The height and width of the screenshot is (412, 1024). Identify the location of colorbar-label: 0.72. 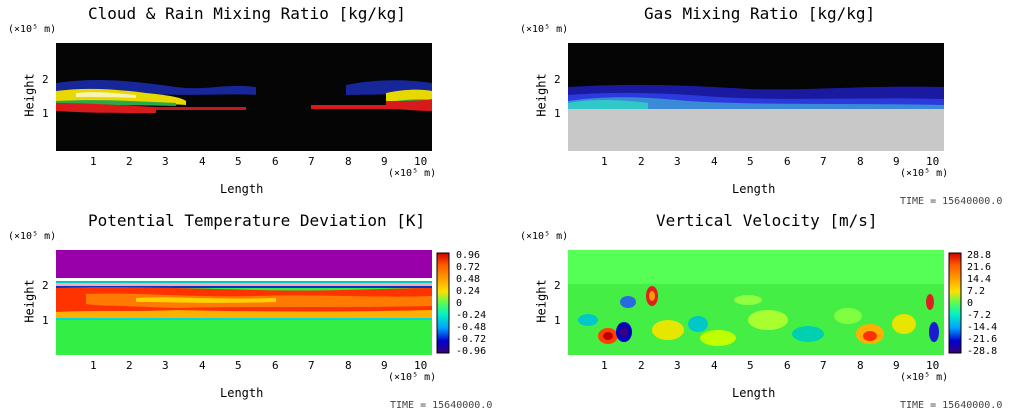
(468, 267).